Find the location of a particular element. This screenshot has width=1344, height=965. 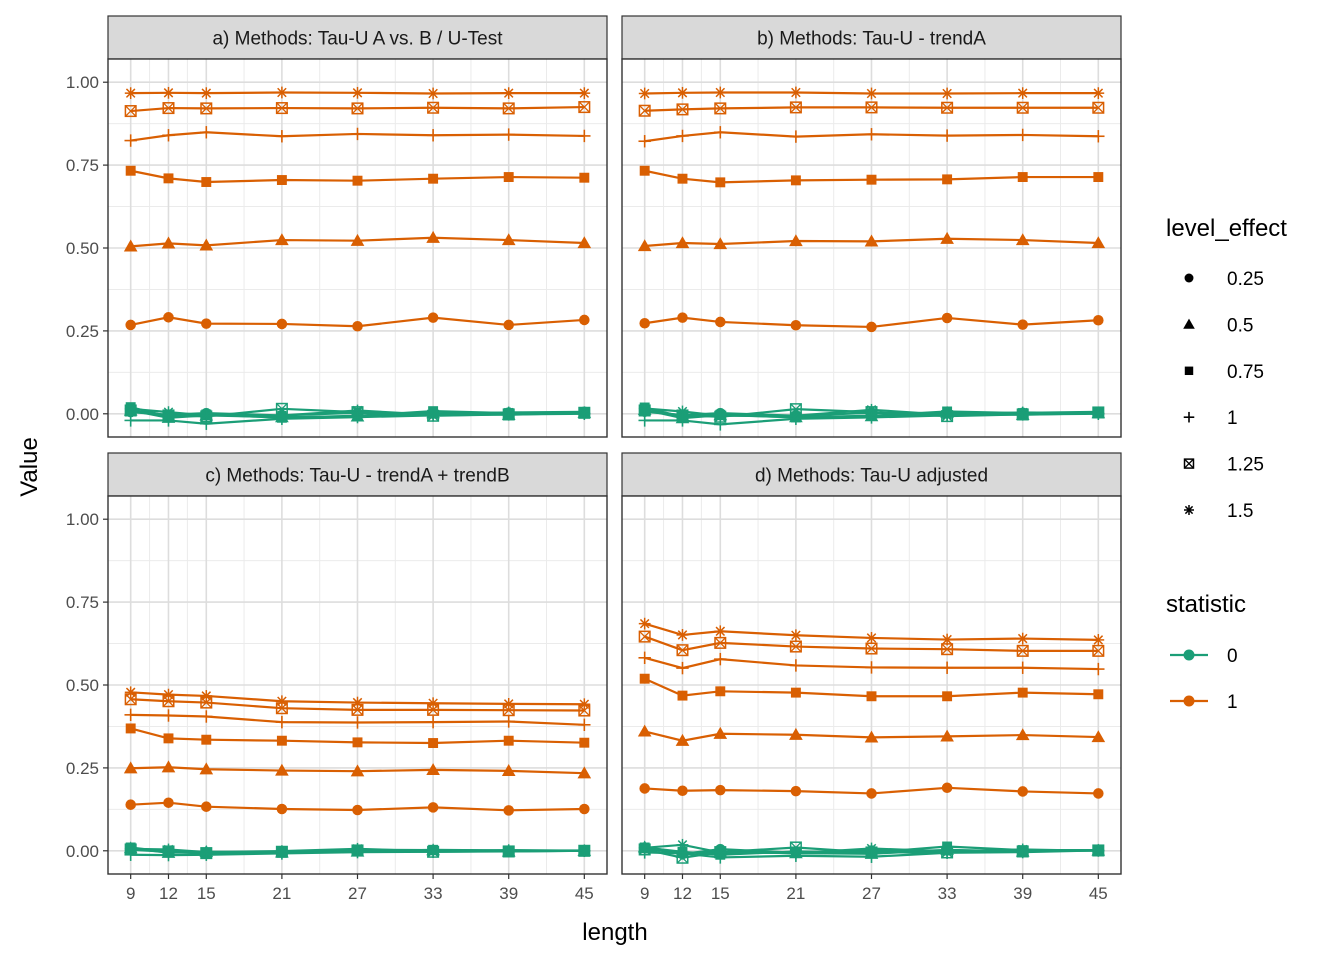

shape-legend-label: 1 is located at coordinates (1232, 418).